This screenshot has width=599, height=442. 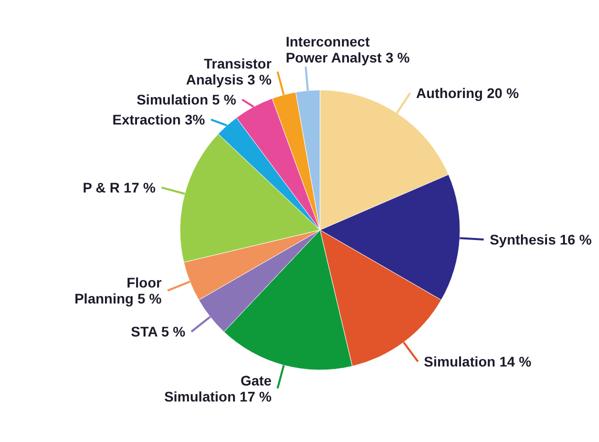 What do you see at coordinates (541, 240) in the screenshot?
I see `slice-label: Synthesis 16 %` at bounding box center [541, 240].